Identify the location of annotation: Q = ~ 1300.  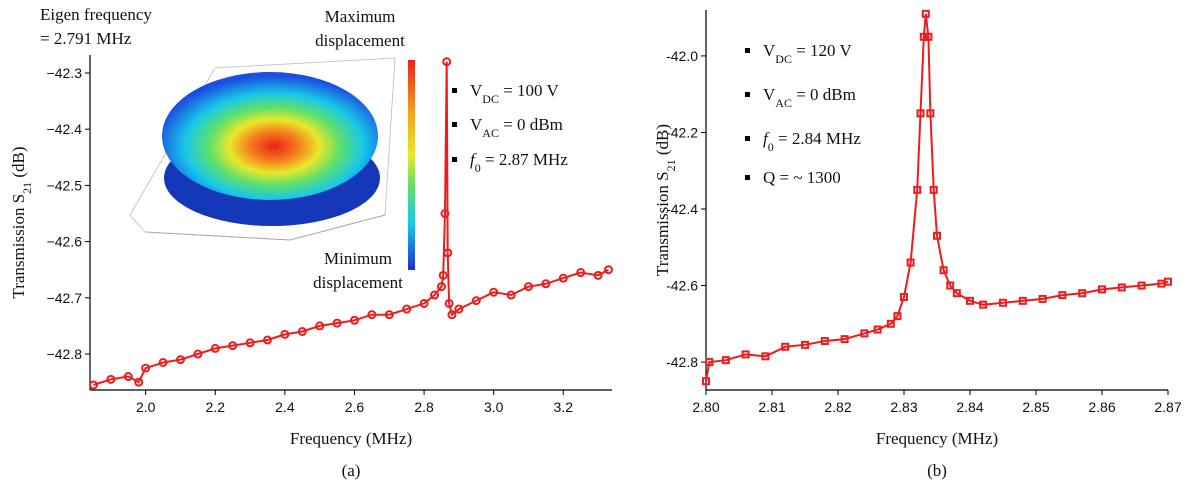
(802, 177).